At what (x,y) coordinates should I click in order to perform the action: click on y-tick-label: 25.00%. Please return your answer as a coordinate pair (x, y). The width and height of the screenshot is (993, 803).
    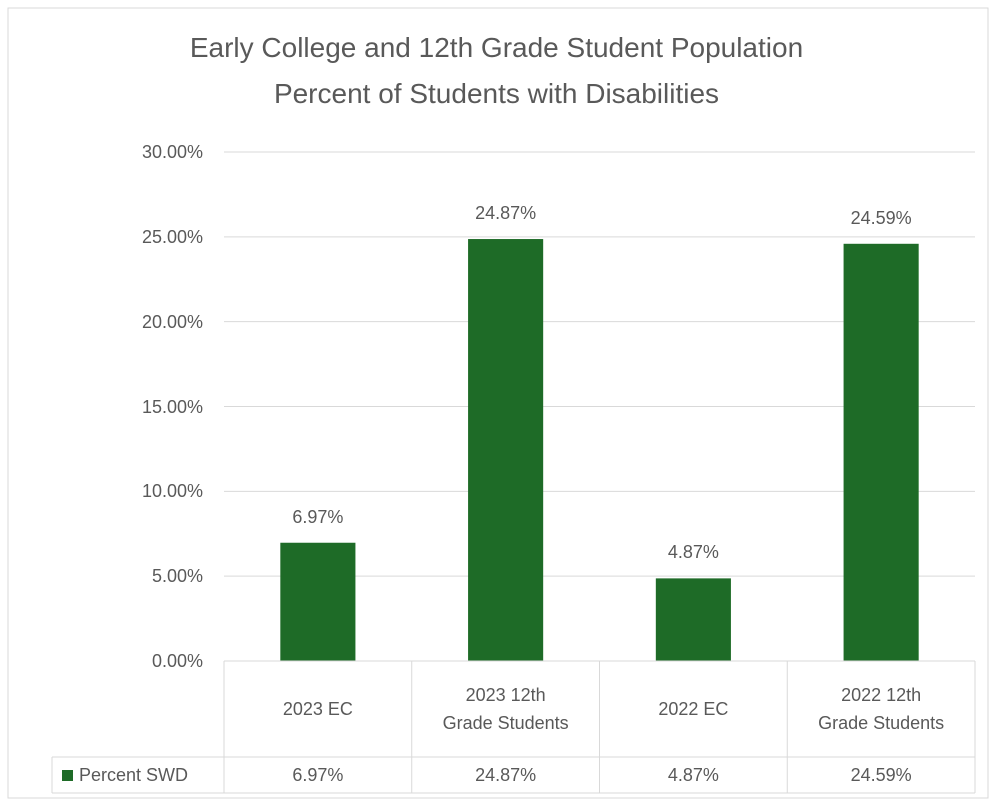
    Looking at the image, I should click on (172, 236).